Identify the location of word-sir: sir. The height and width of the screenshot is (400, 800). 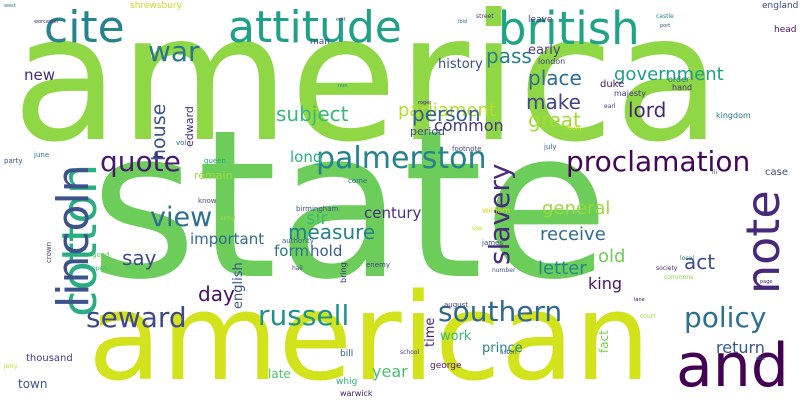
(317, 218).